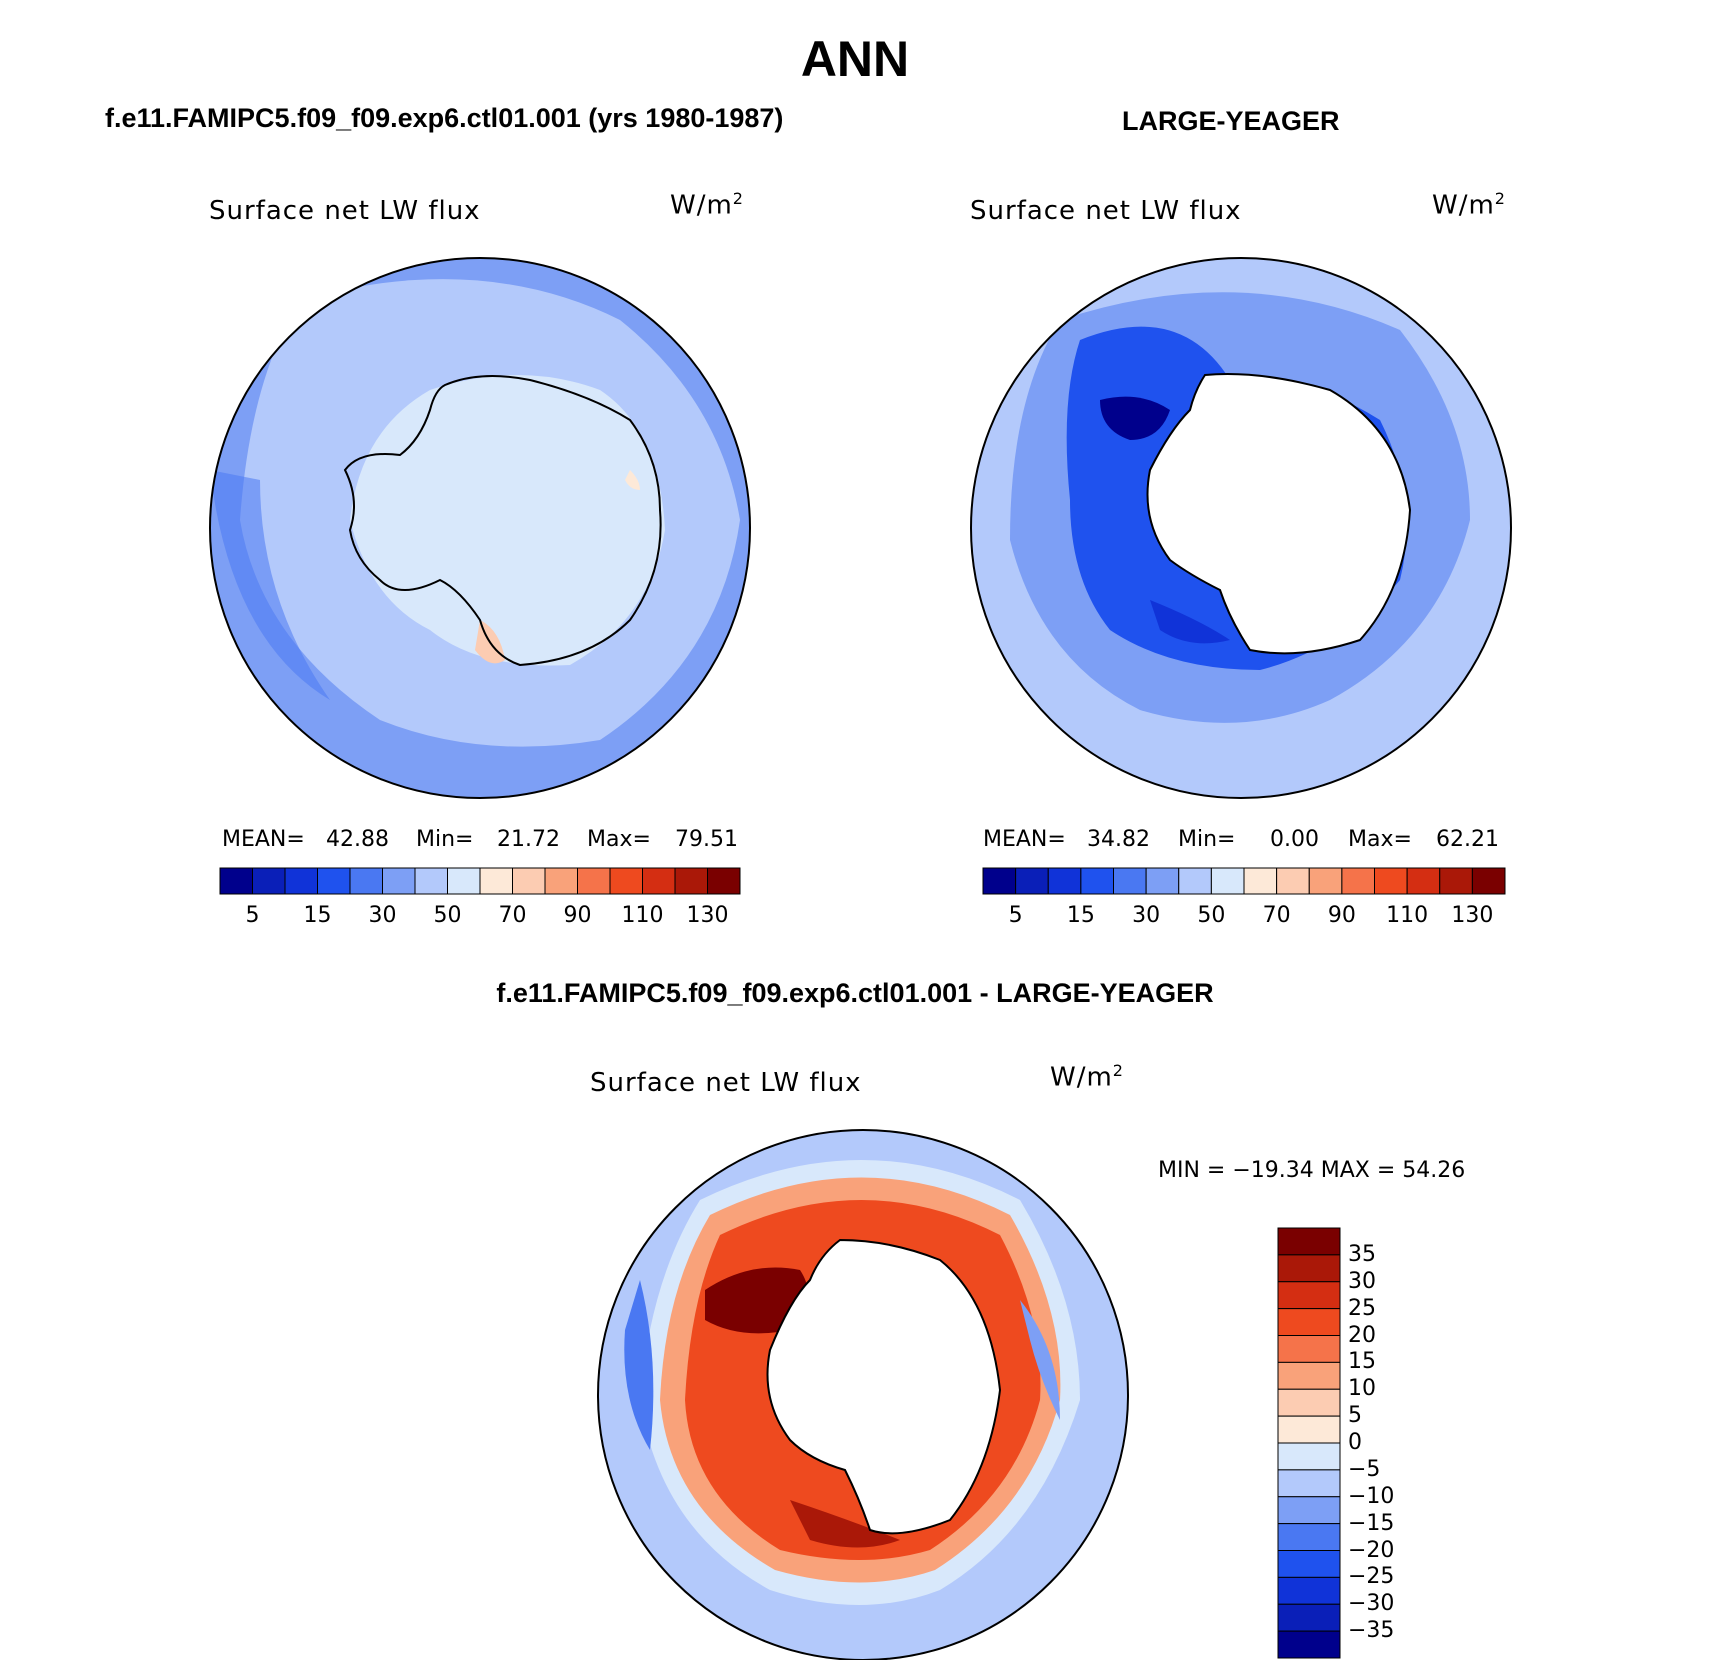 The height and width of the screenshot is (1660, 1710). I want to click on panel-1-colorbar, so click(480, 881).